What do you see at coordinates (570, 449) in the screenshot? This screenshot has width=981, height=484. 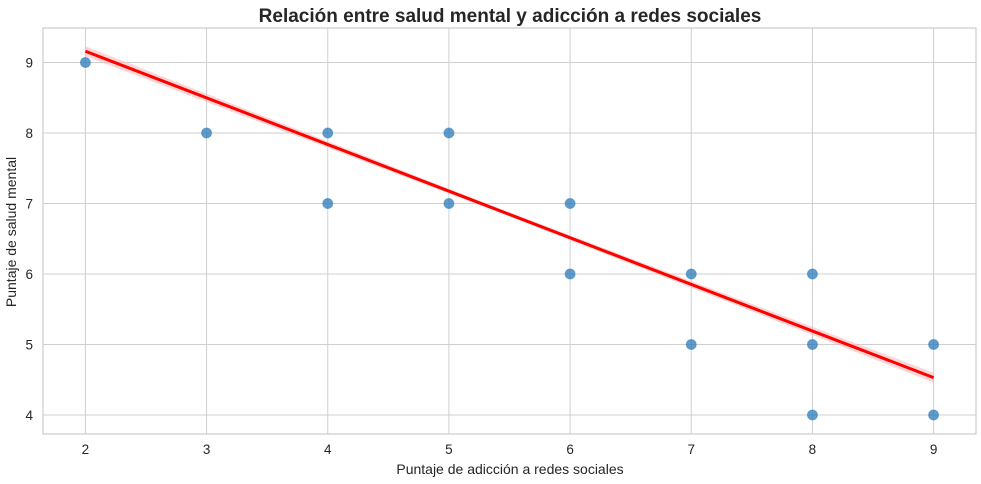 I see `x-tick-label-4: 6` at bounding box center [570, 449].